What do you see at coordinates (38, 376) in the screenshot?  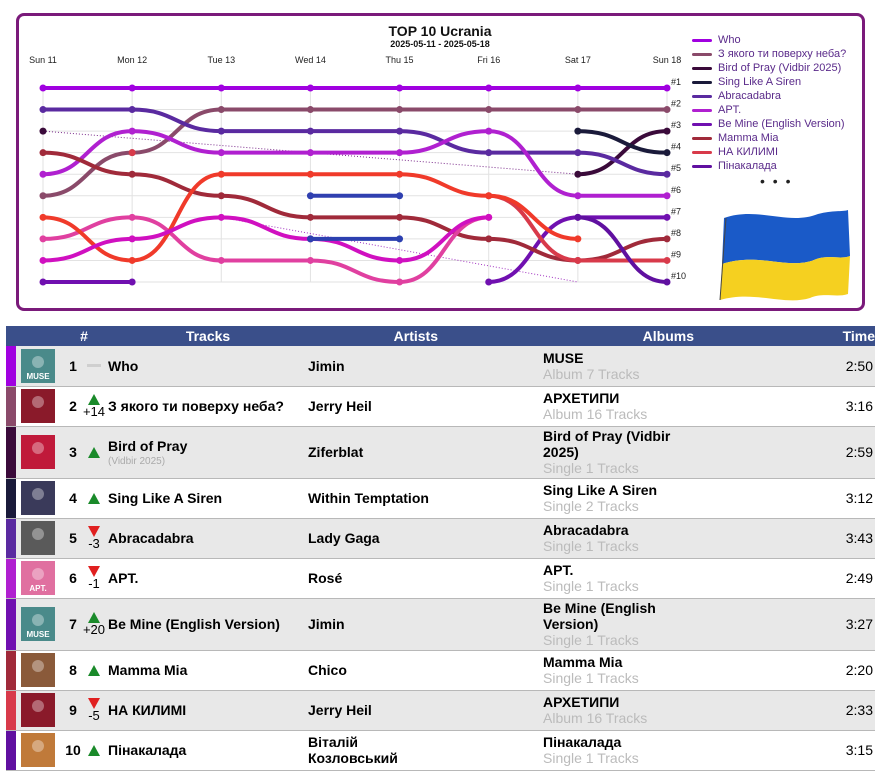 I see `cover-text: MUSE` at bounding box center [38, 376].